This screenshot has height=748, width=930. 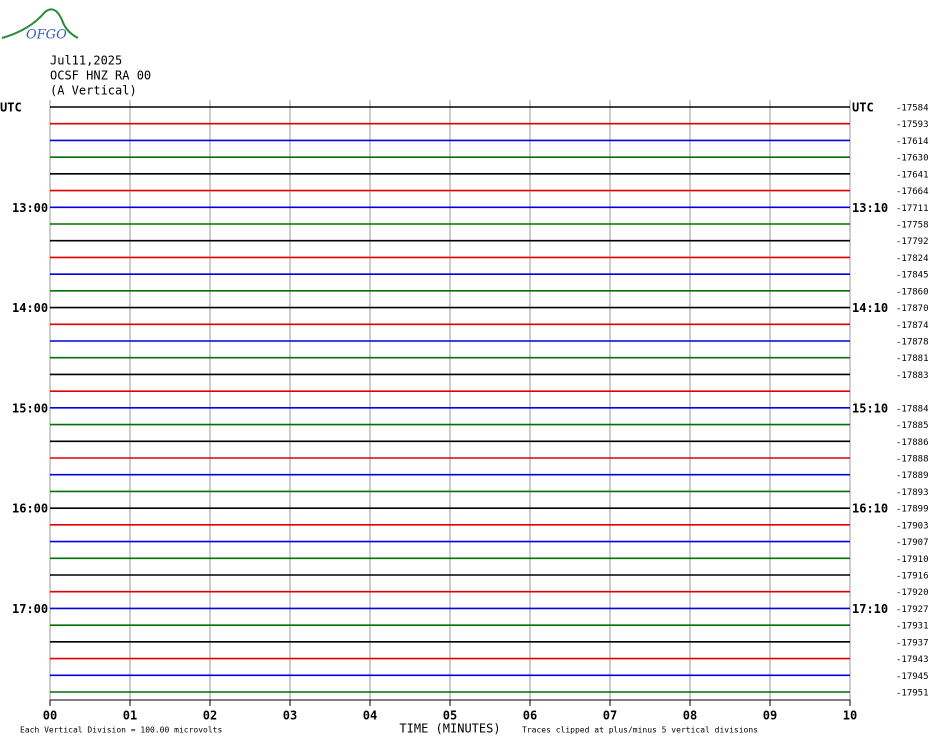 What do you see at coordinates (870, 509) in the screenshot?
I see `right-time-label: 16:10` at bounding box center [870, 509].